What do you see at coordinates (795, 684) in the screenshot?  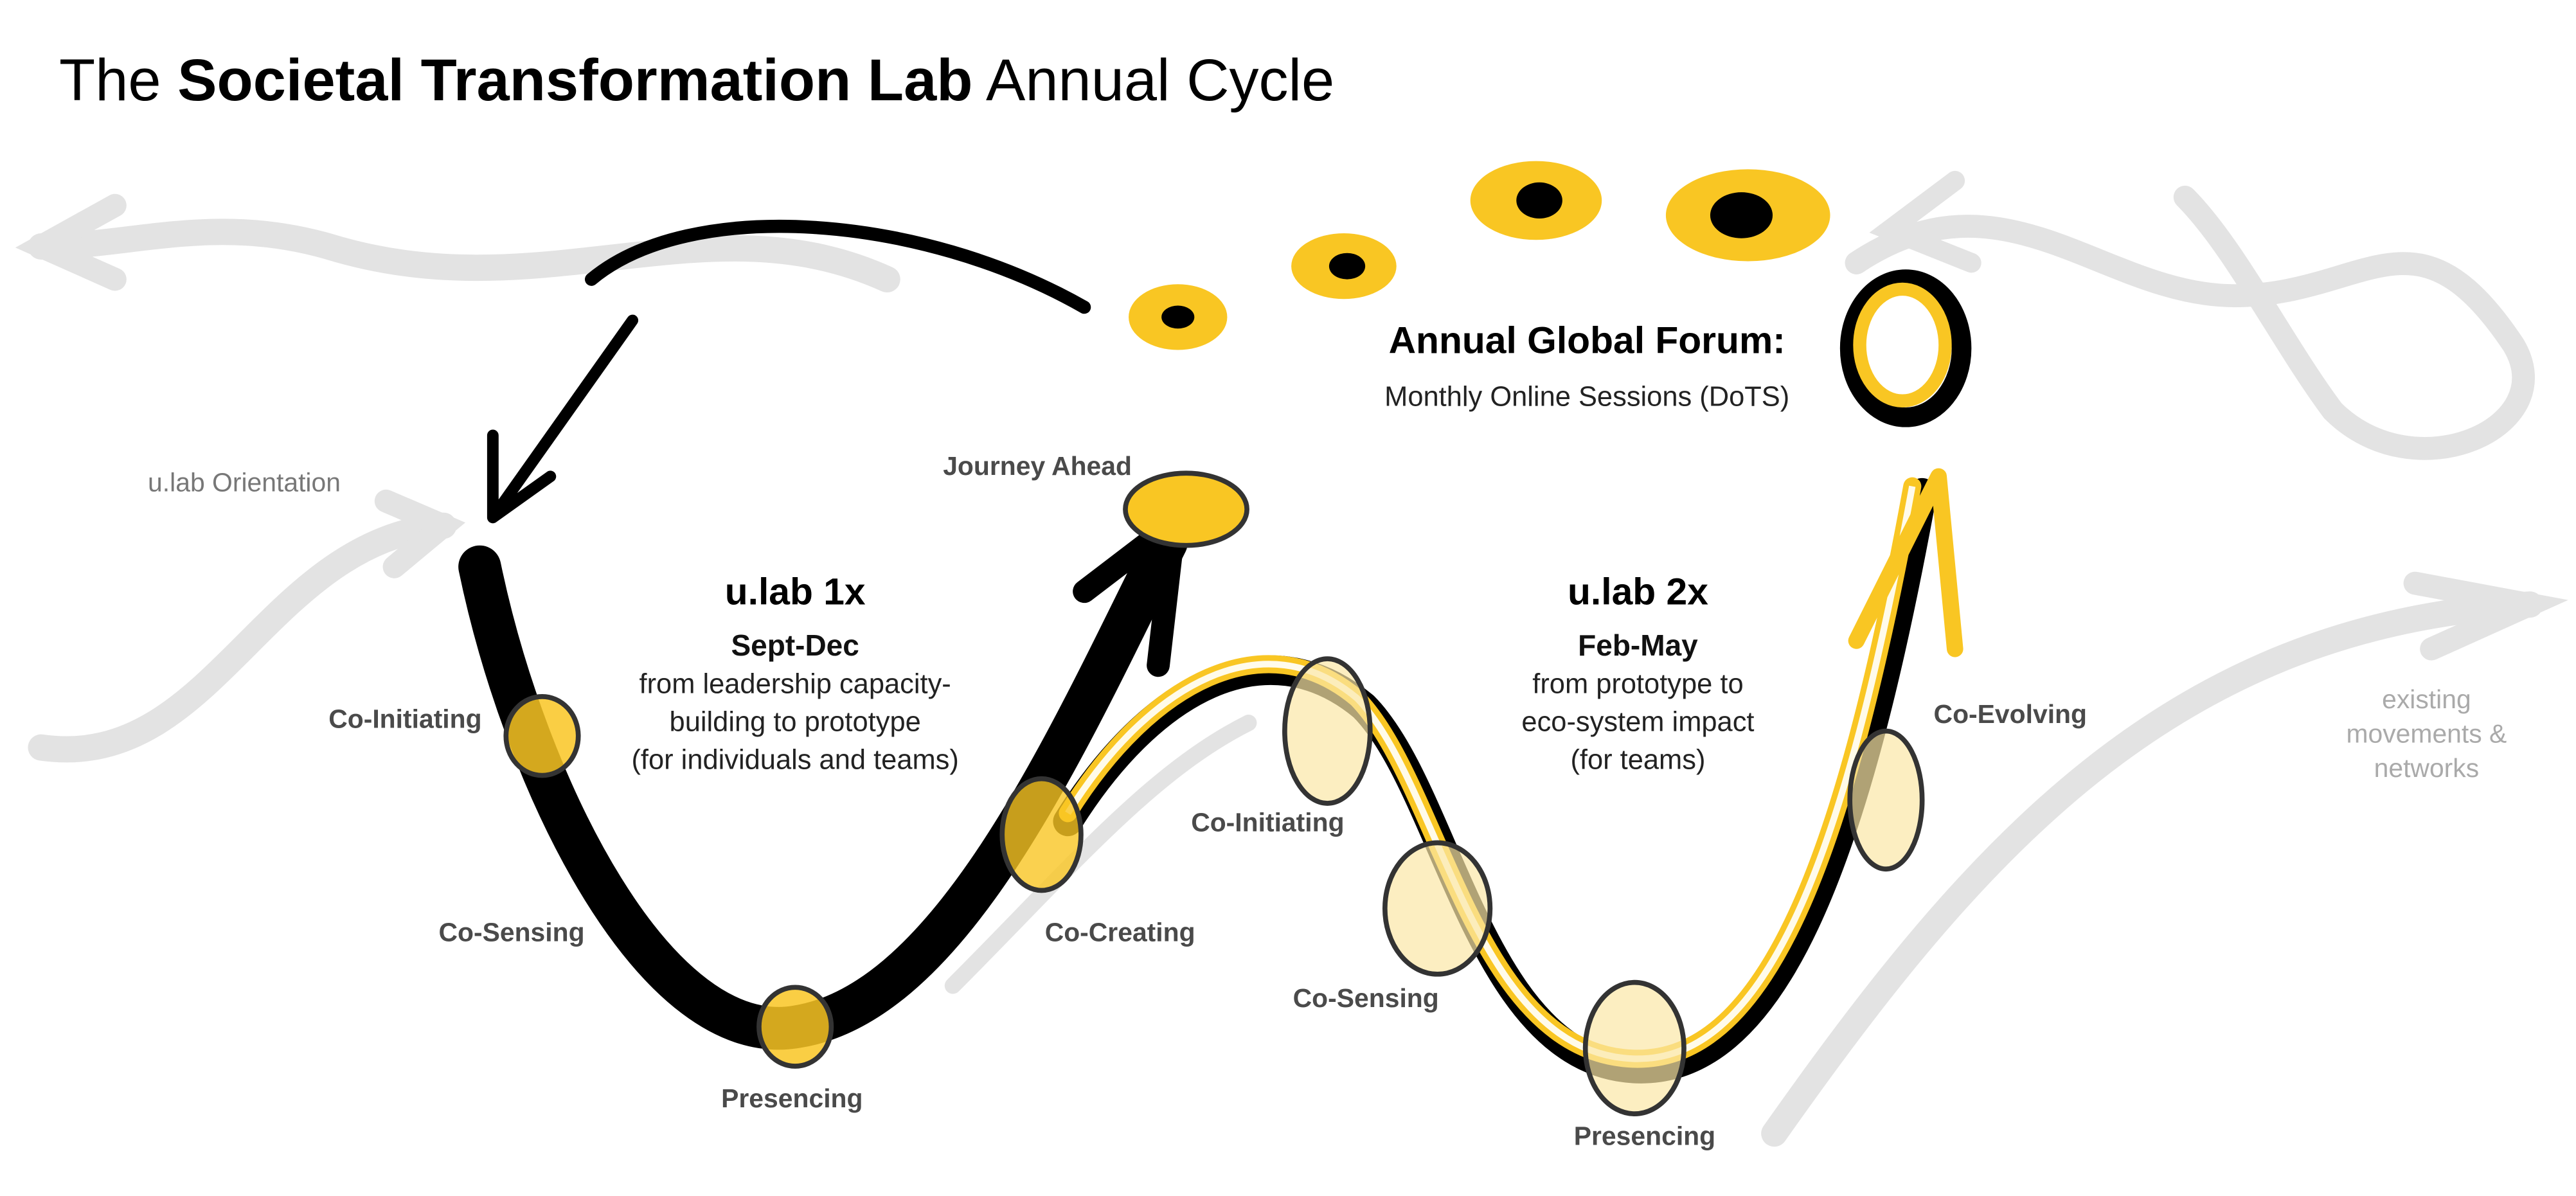 I see `ulab1-line: from leadership capacity-` at bounding box center [795, 684].